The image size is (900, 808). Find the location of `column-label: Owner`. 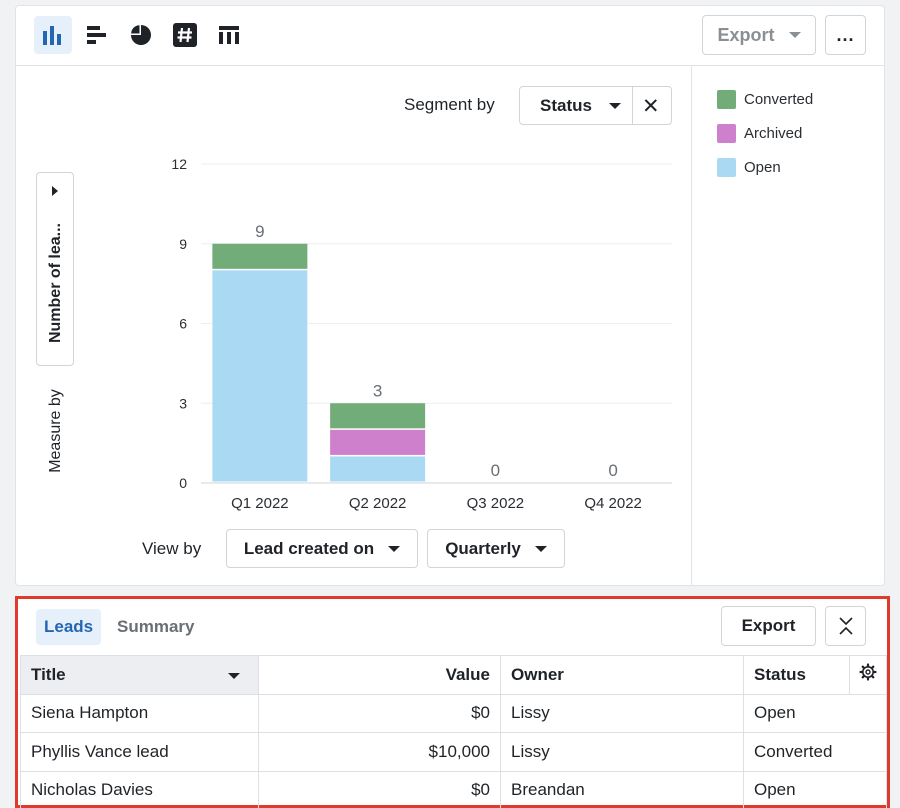

column-label: Owner is located at coordinates (537, 674).